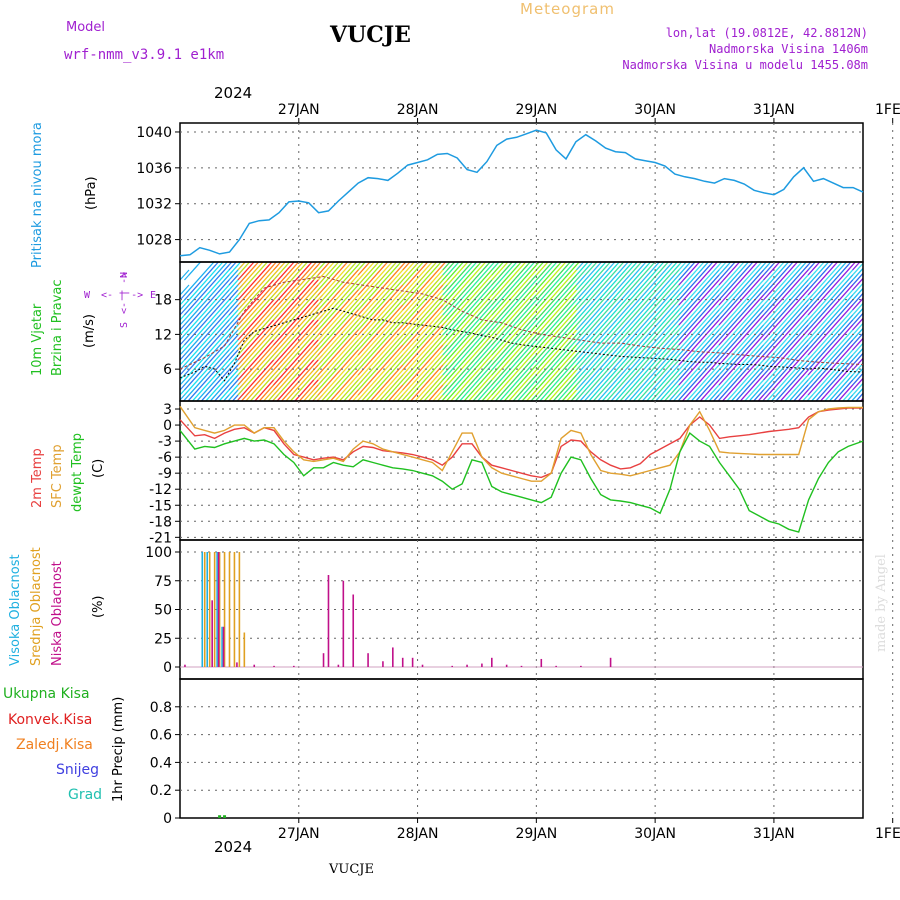 The image size is (900, 900). Describe the element at coordinates (745, 65) in the screenshot. I see `model-altitude: Nadmorska Visina u modelu 1455.08m` at that location.